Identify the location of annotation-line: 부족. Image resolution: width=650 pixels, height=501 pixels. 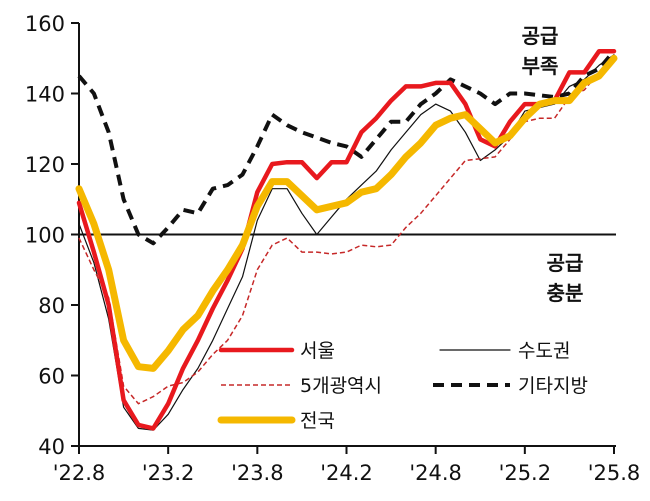
(540, 66).